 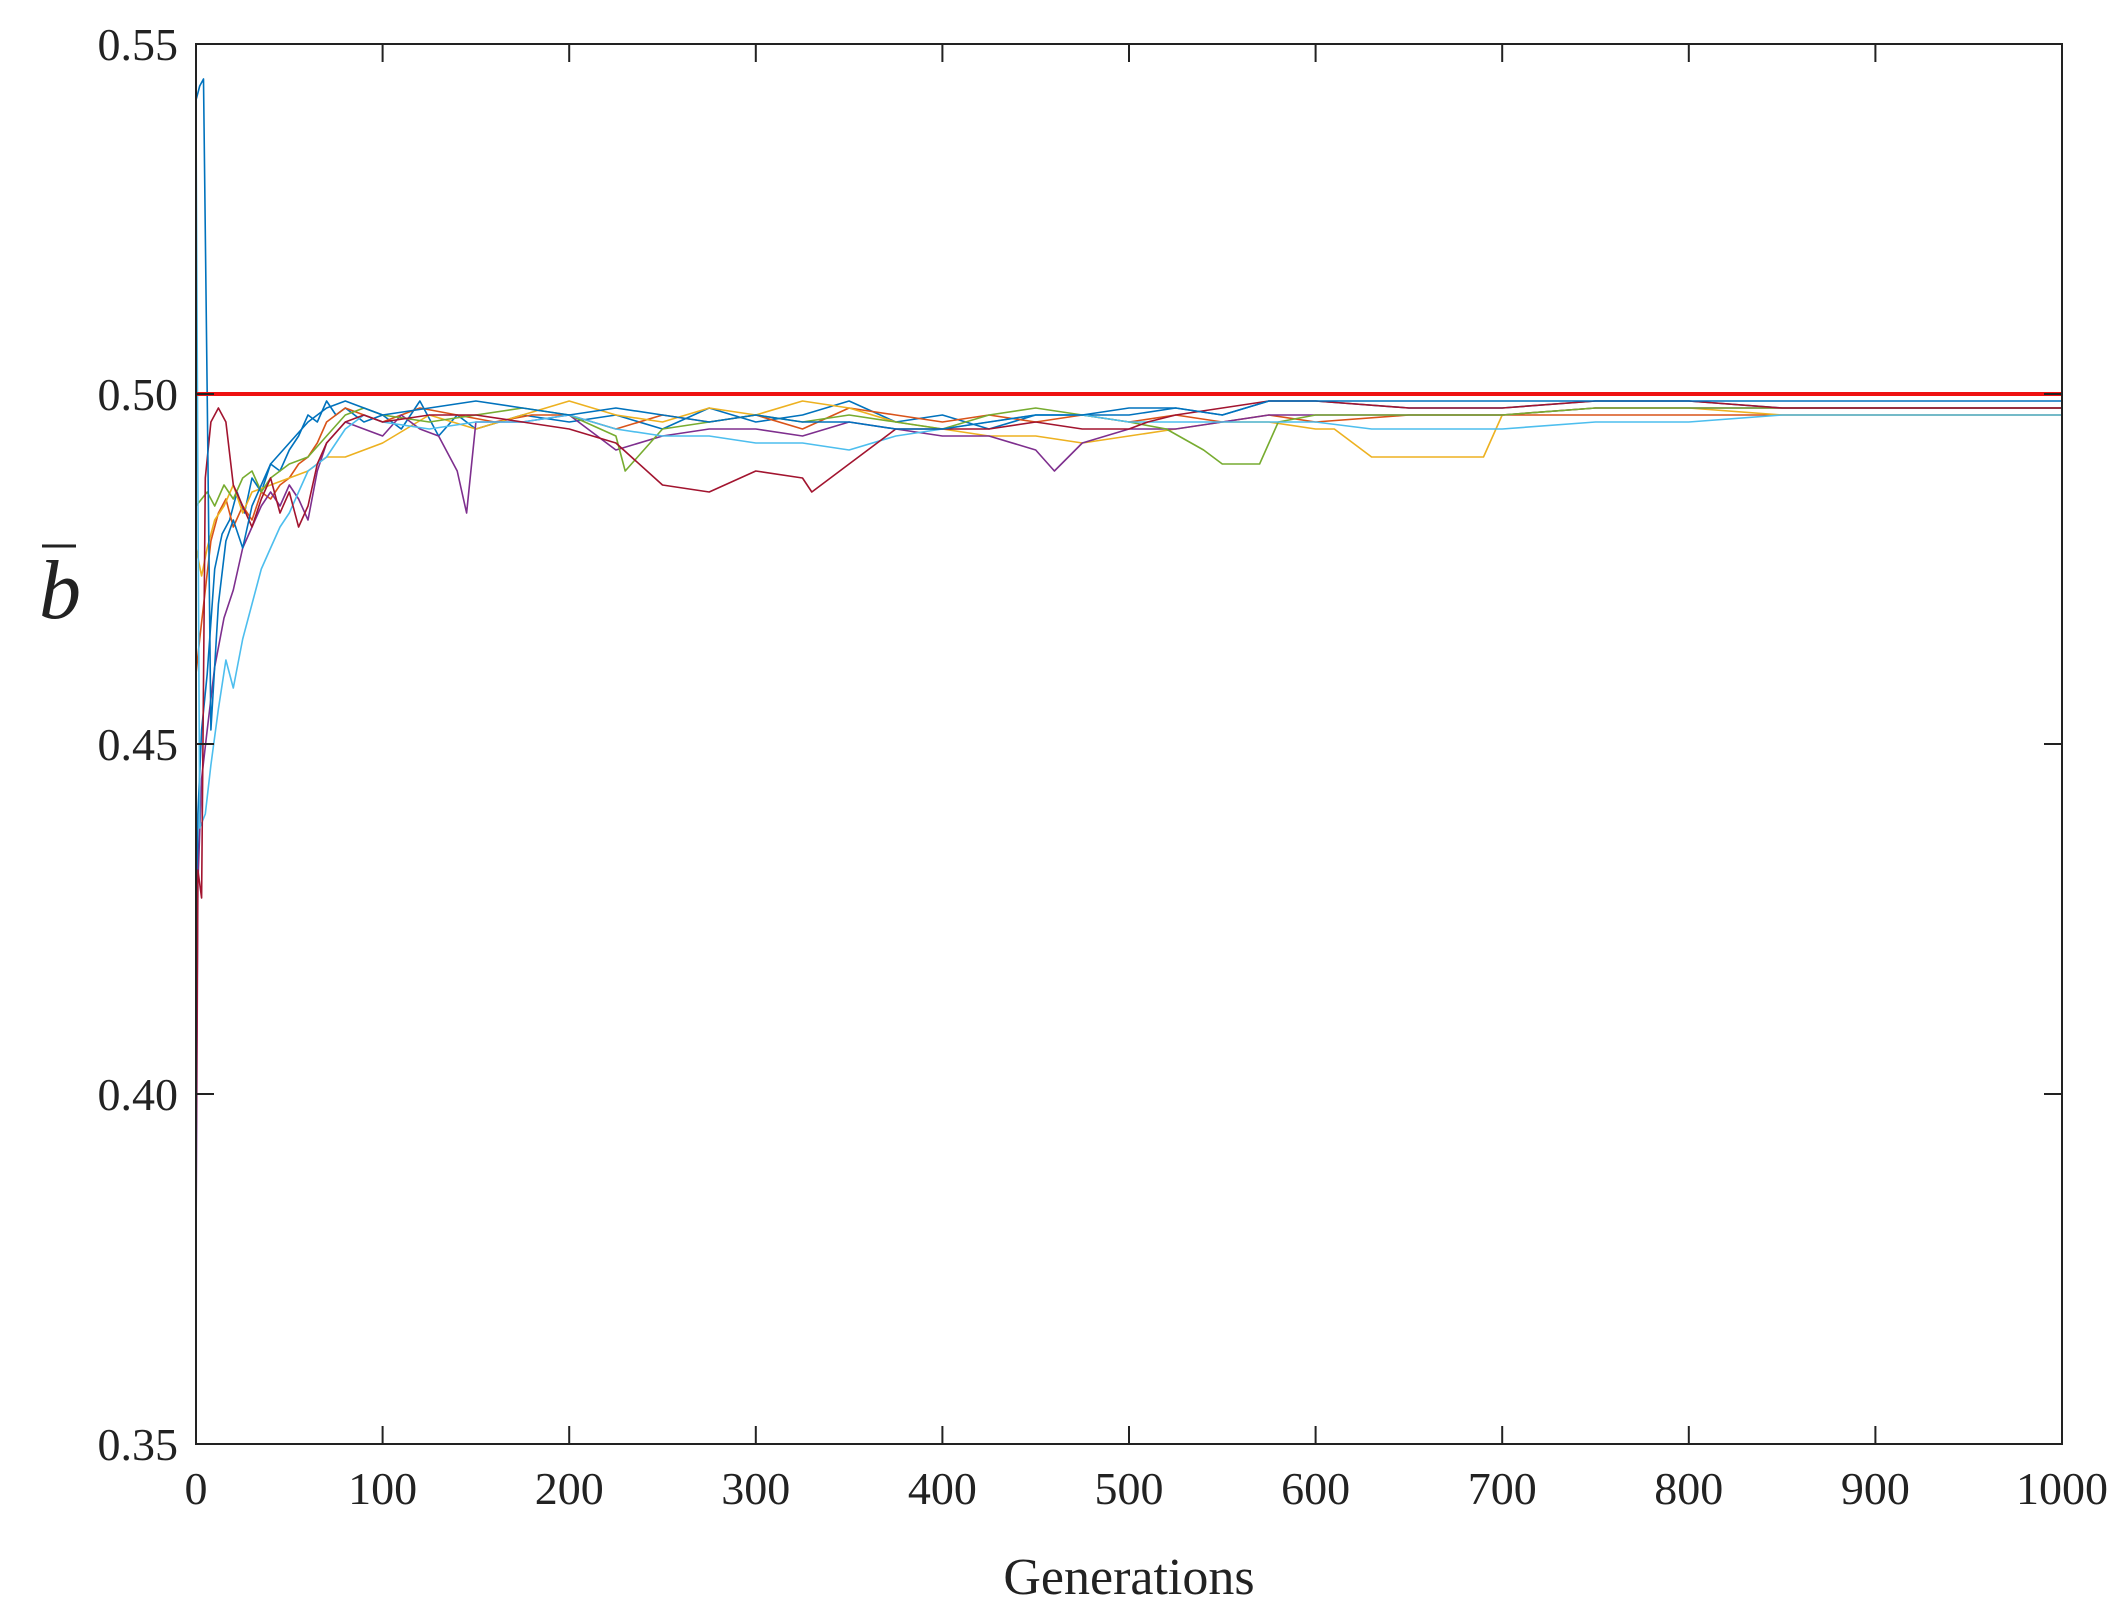 I want to click on x-axis-title: Generations, so click(x=1128, y=1577).